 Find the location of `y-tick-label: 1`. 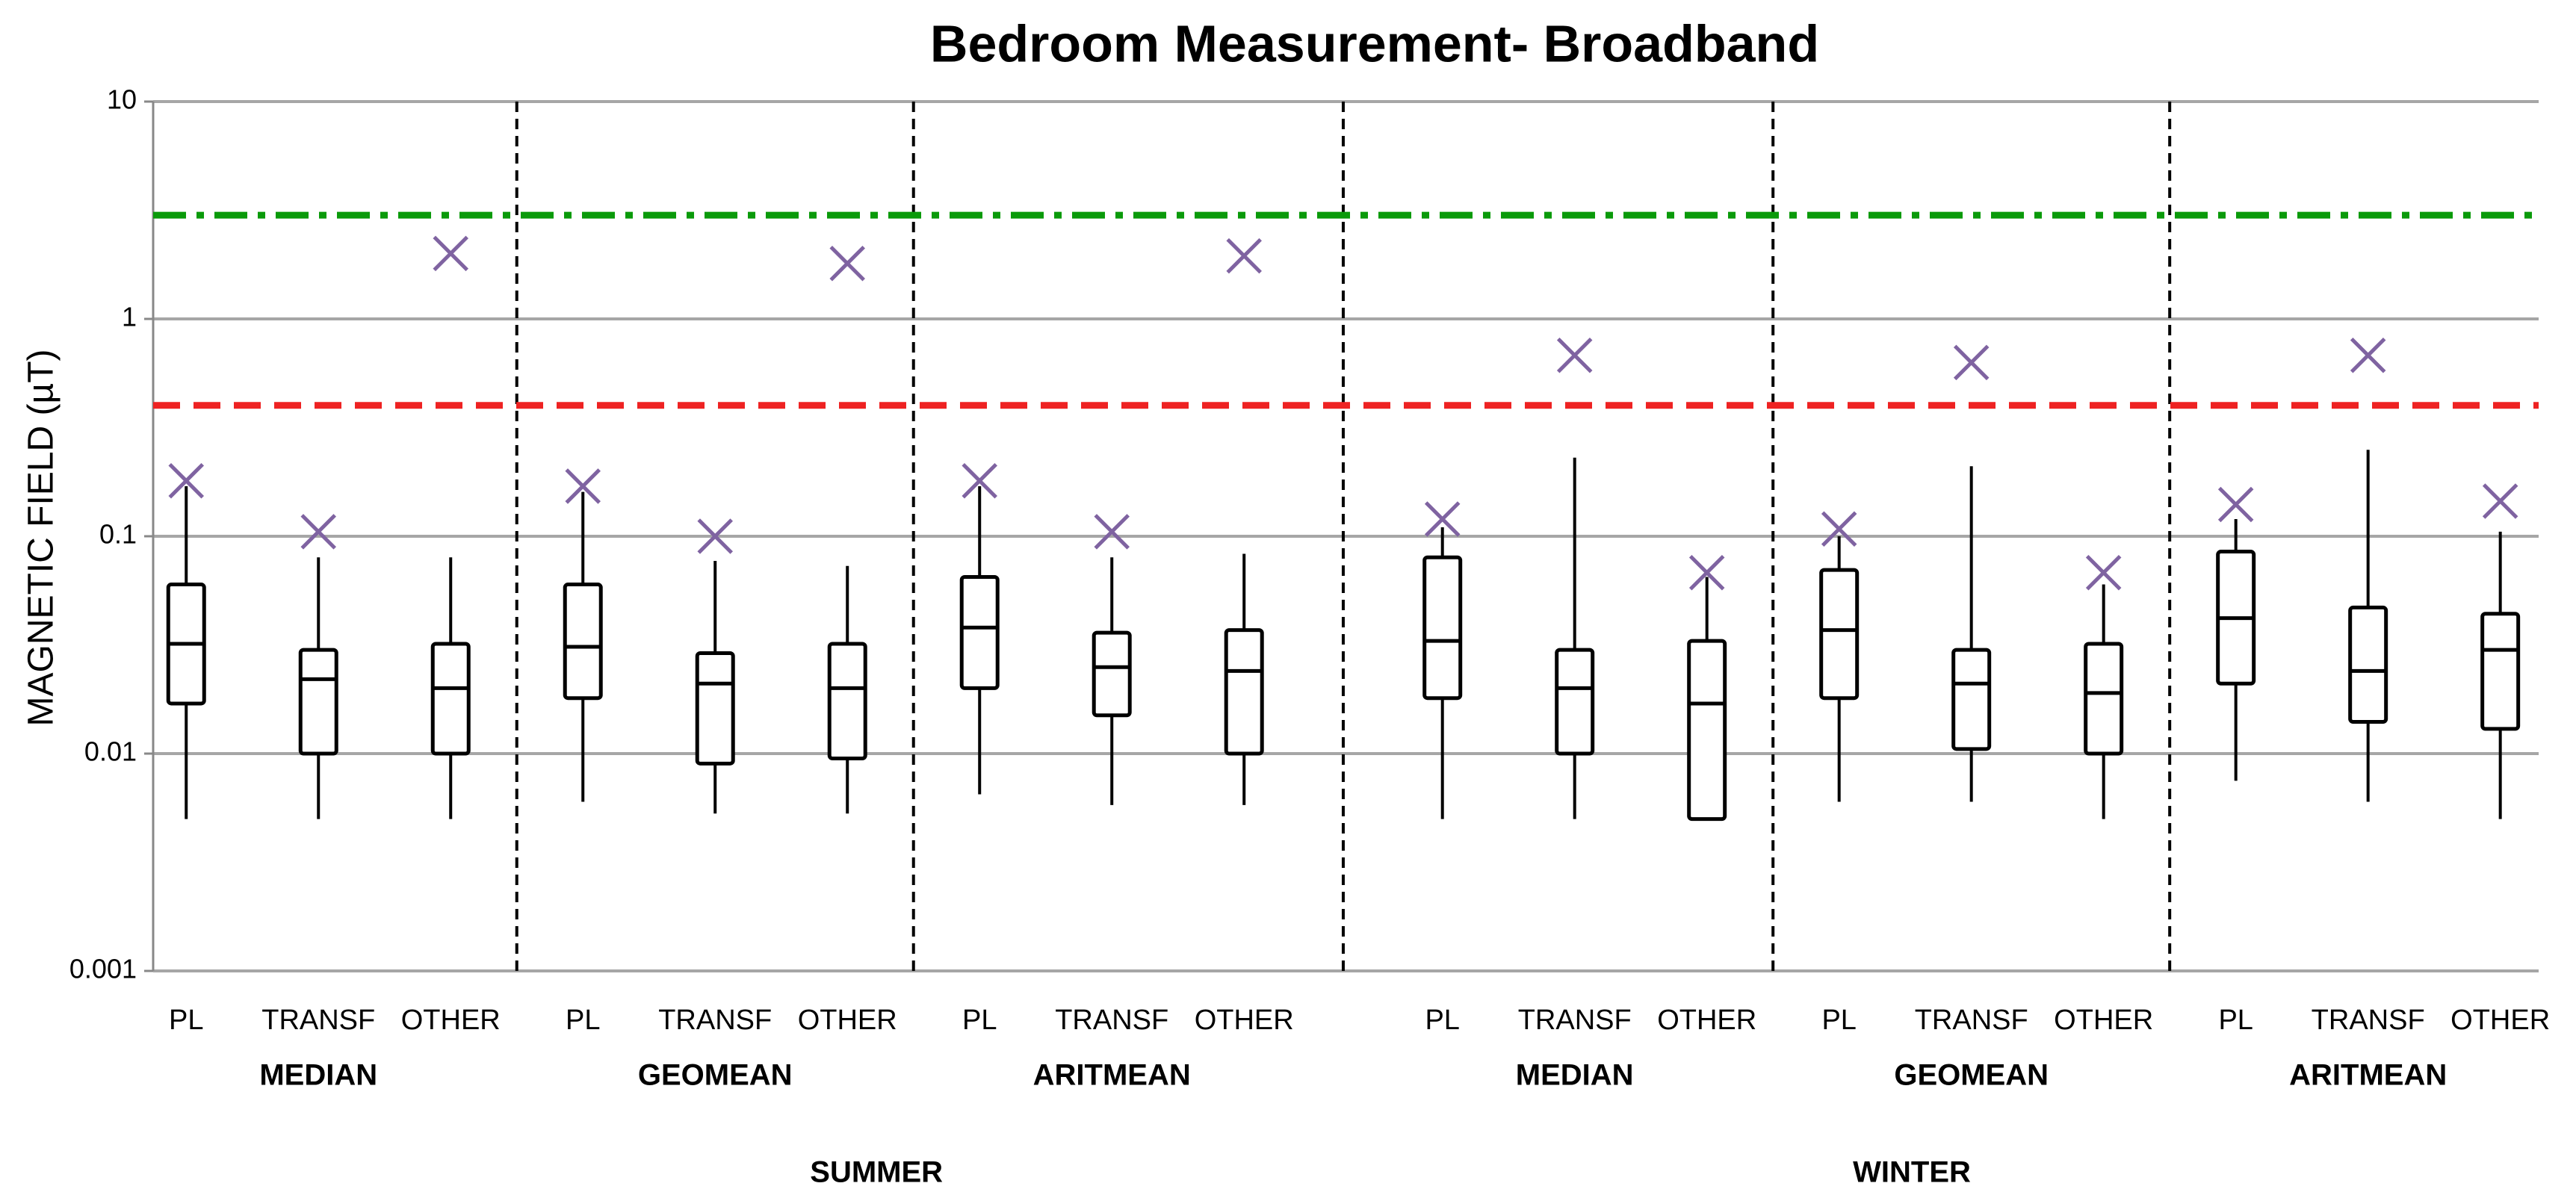

y-tick-label: 1 is located at coordinates (129, 317).